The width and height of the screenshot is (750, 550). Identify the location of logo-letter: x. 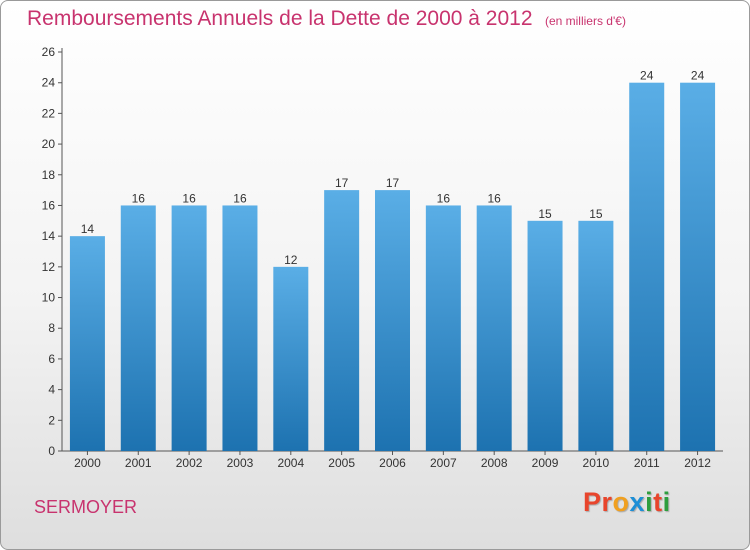
(637, 502).